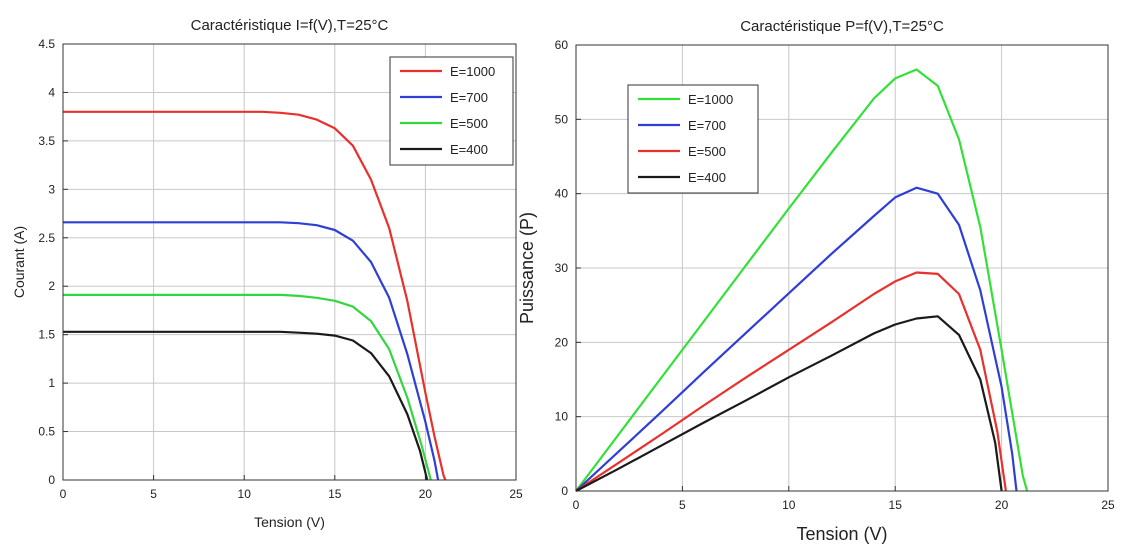 This screenshot has height=547, width=1121. I want to click on y-axis-label: Puissance (P), so click(527, 268).